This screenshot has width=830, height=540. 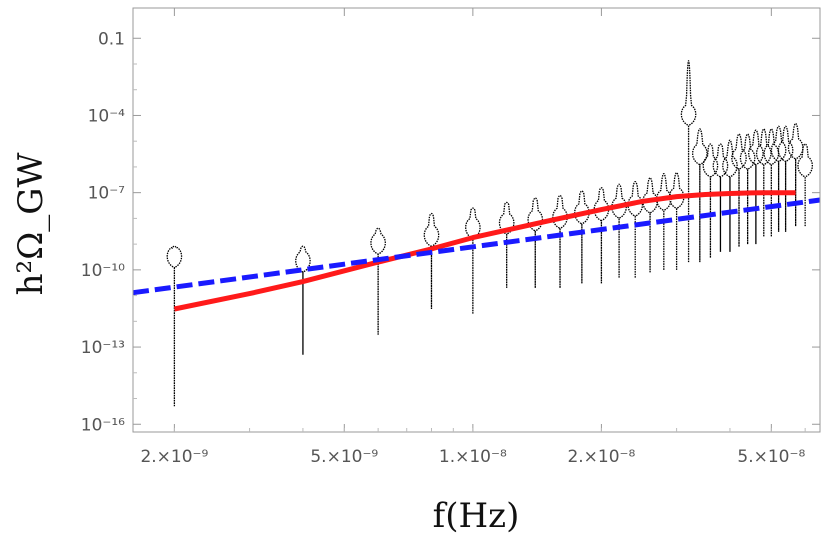 What do you see at coordinates (107, 116) in the screenshot?
I see `y-tick-label: 10⁻⁴` at bounding box center [107, 116].